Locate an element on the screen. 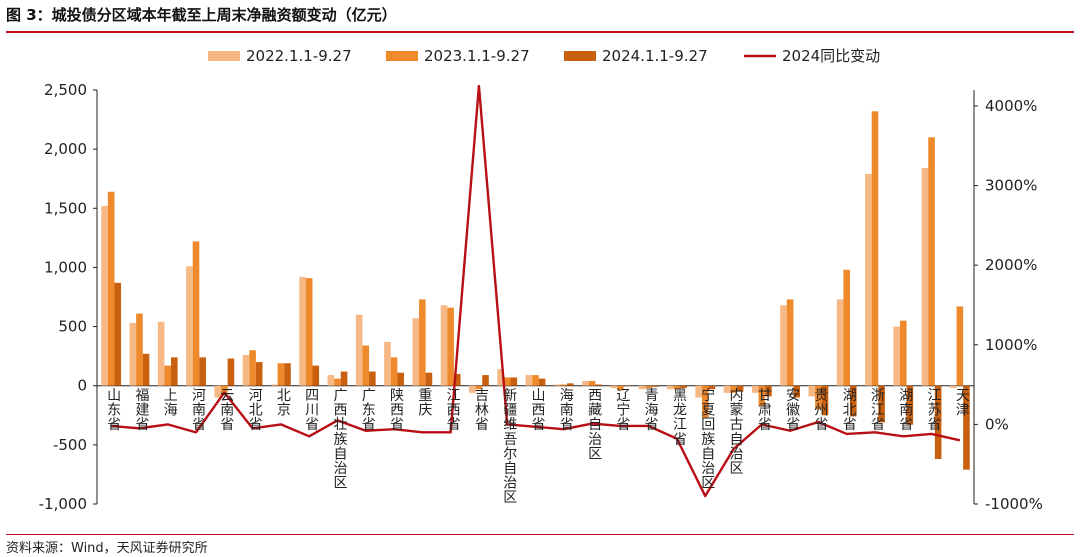 This screenshot has width=1080, height=557. category-label: 山西省 is located at coordinates (539, 410).